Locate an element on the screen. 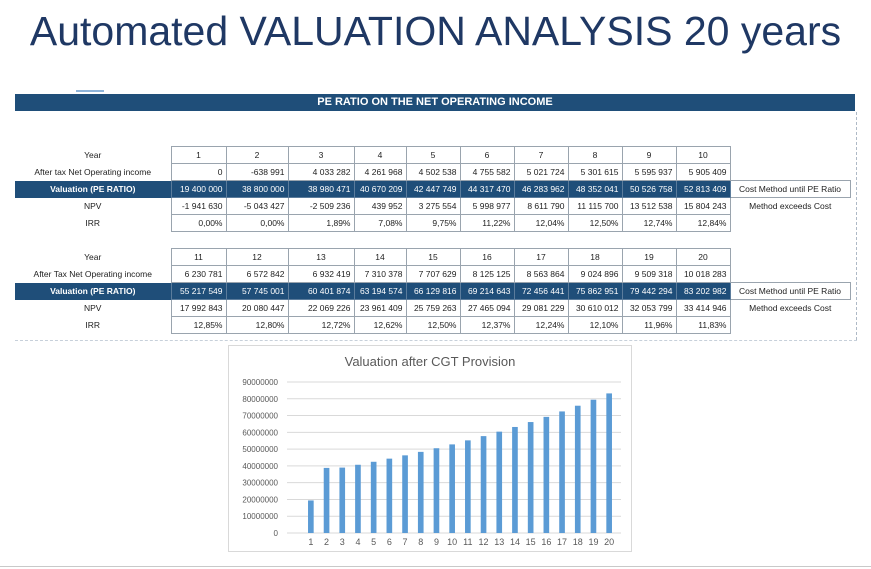 The width and height of the screenshot is (871, 569). npv-cell: 3 275 554 is located at coordinates (433, 206).